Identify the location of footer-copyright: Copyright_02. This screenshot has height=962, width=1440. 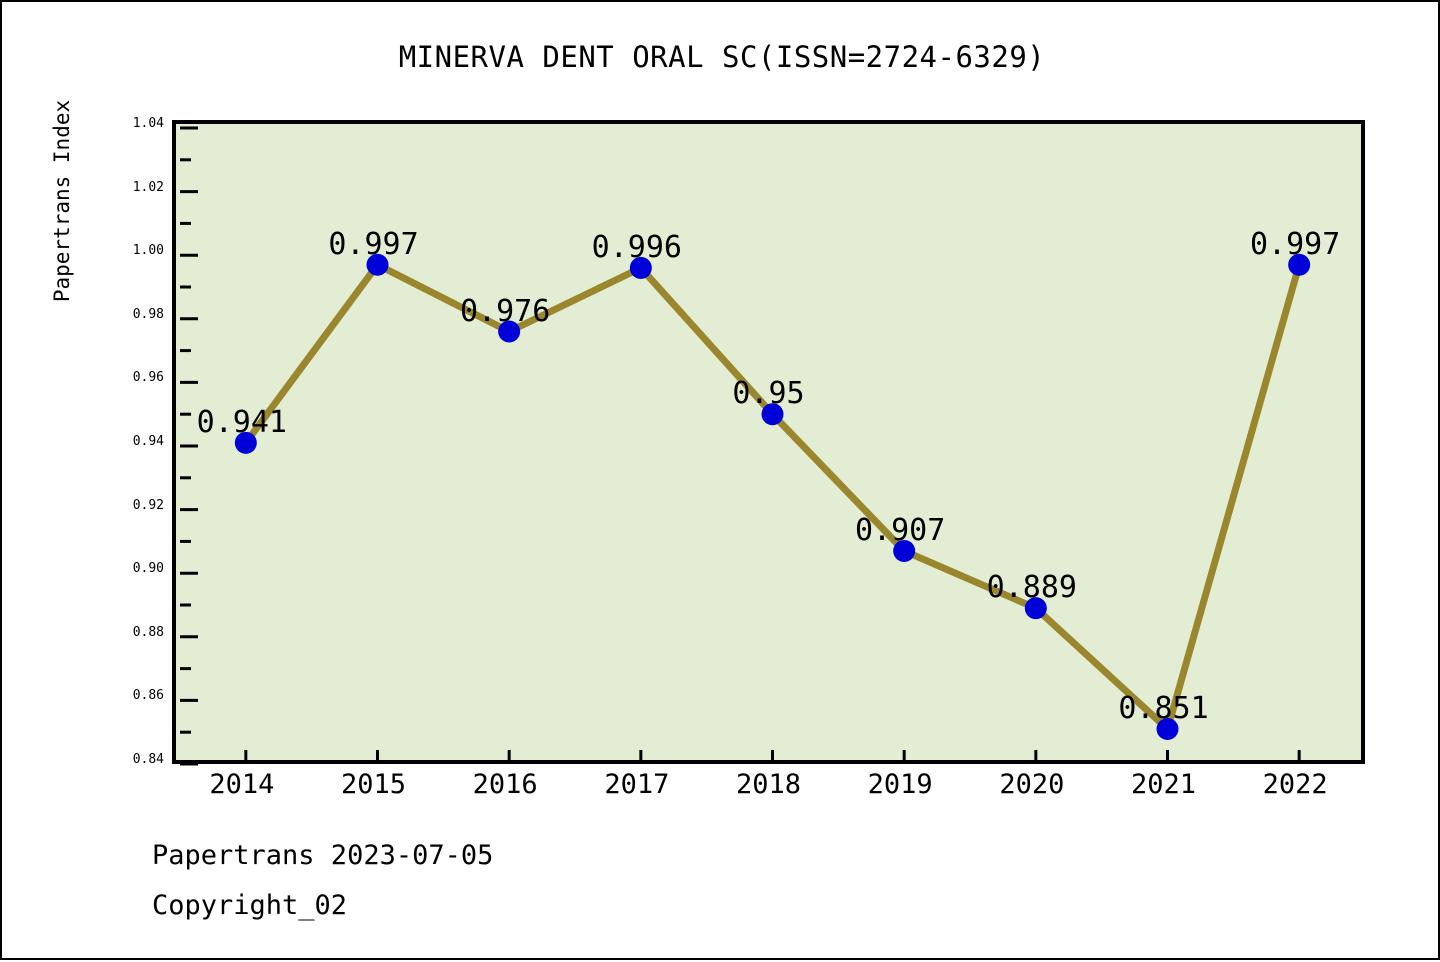
(250, 905).